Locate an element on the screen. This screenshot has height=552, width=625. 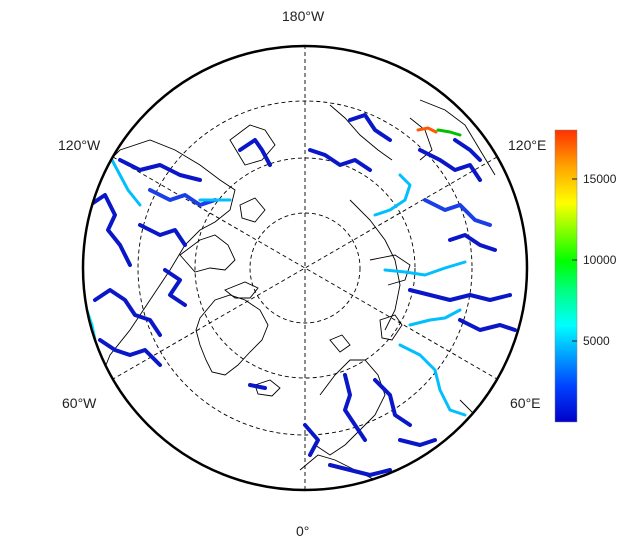
lon-label-0: 0° is located at coordinates (303, 531).